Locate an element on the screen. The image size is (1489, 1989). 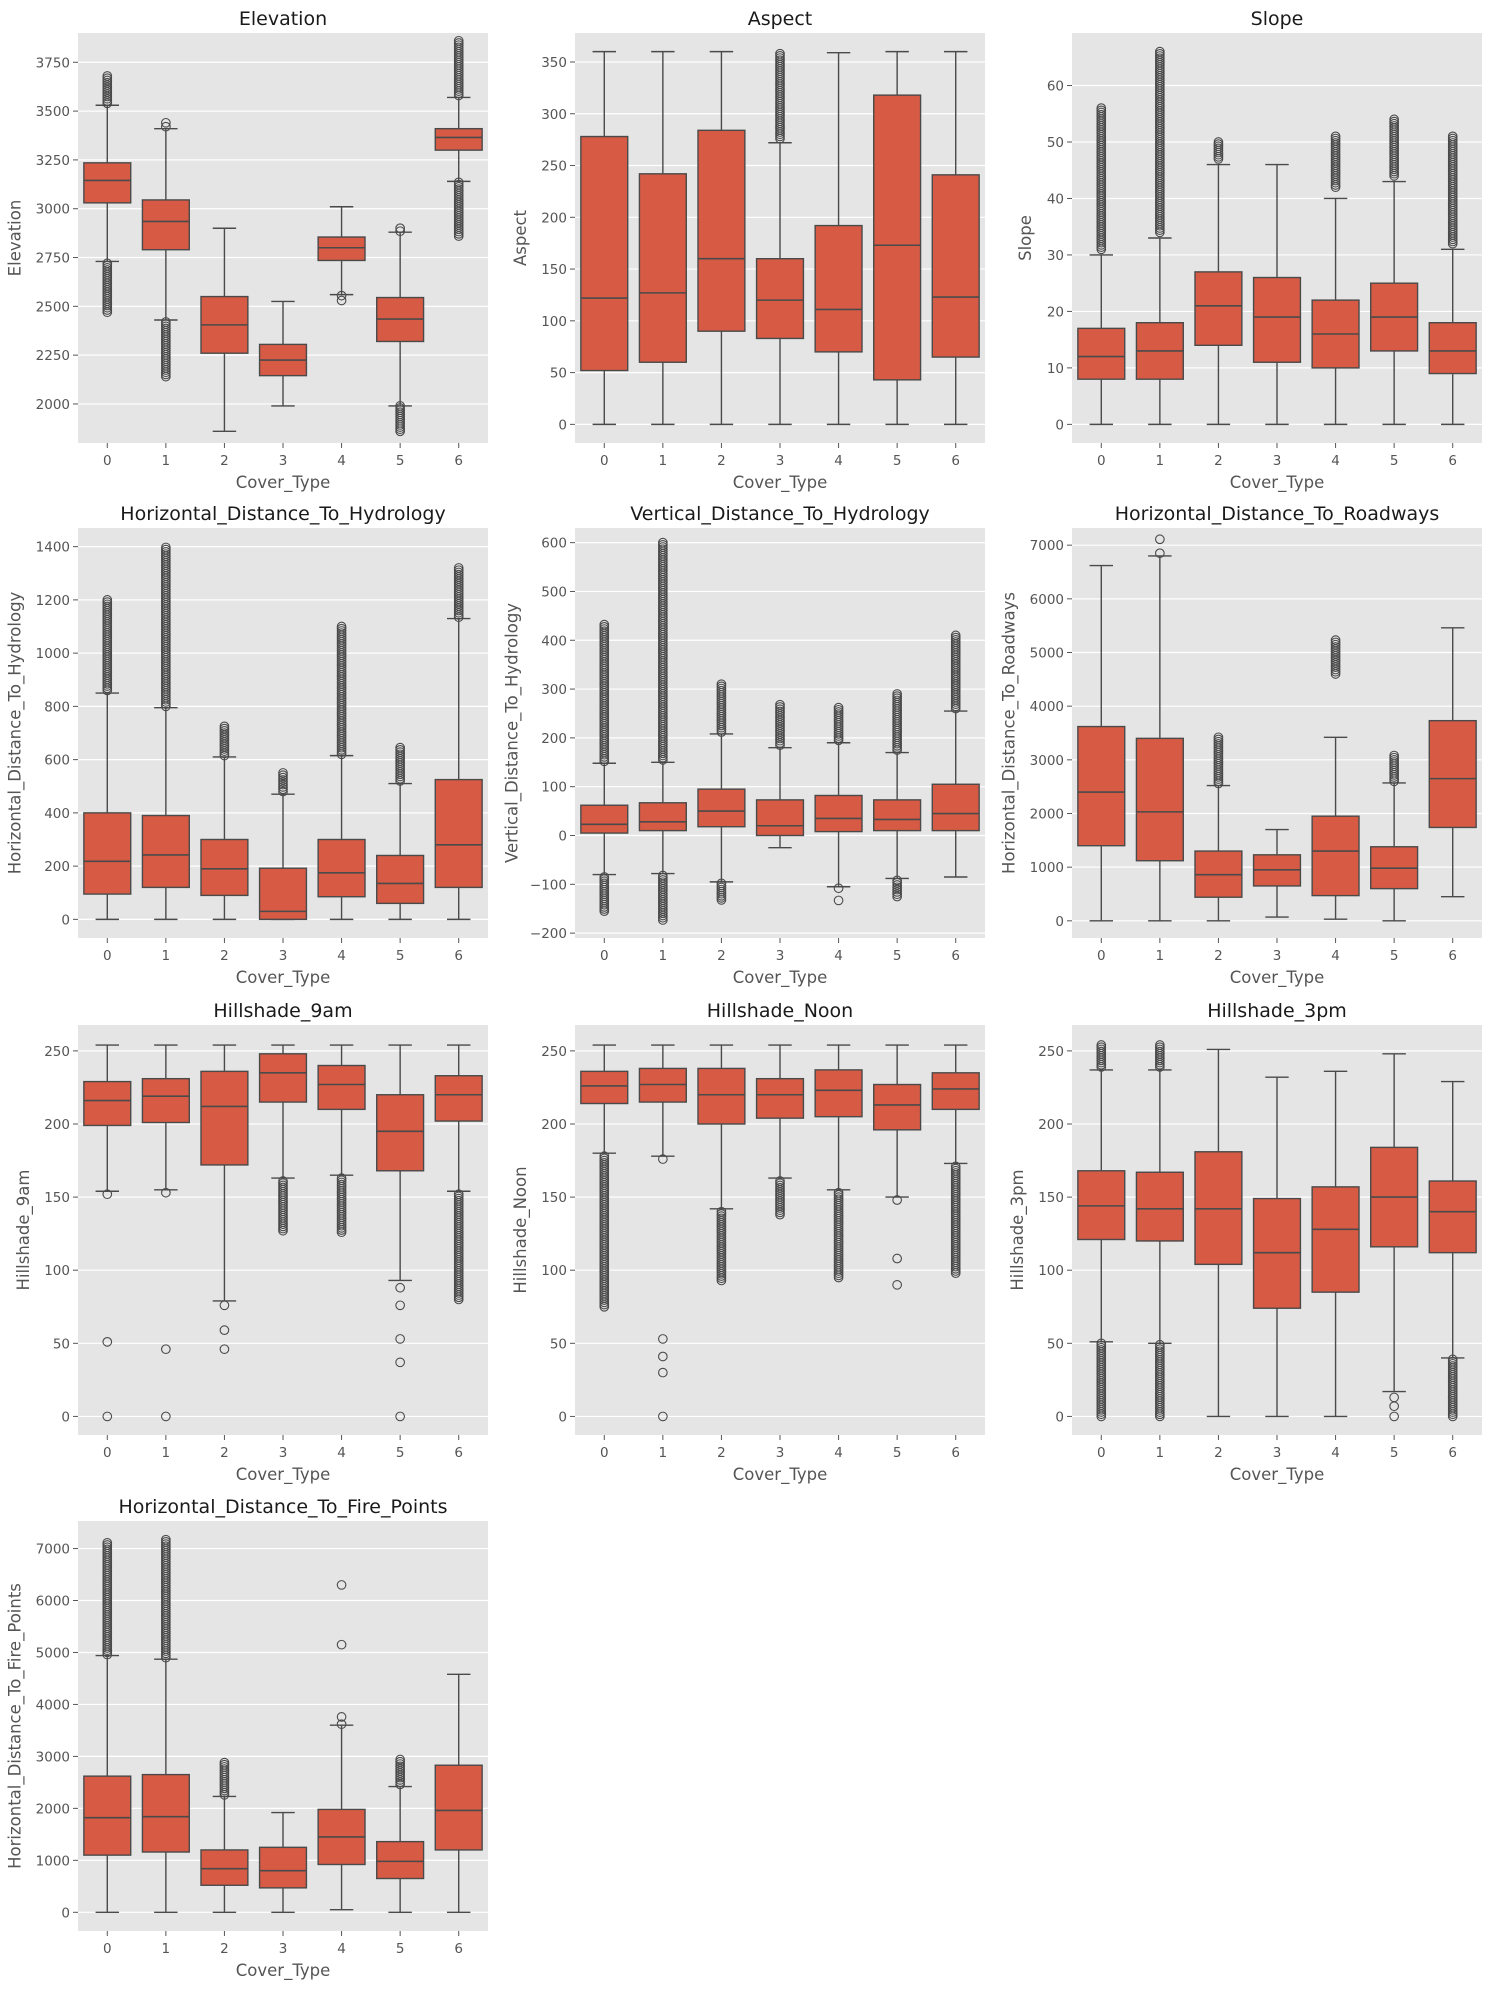
y-tick-label: −100 is located at coordinates (548, 885).